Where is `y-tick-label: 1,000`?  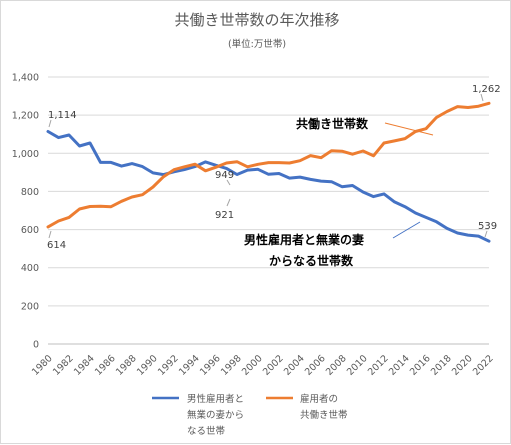
y-tick-label: 1,000 is located at coordinates (25, 154).